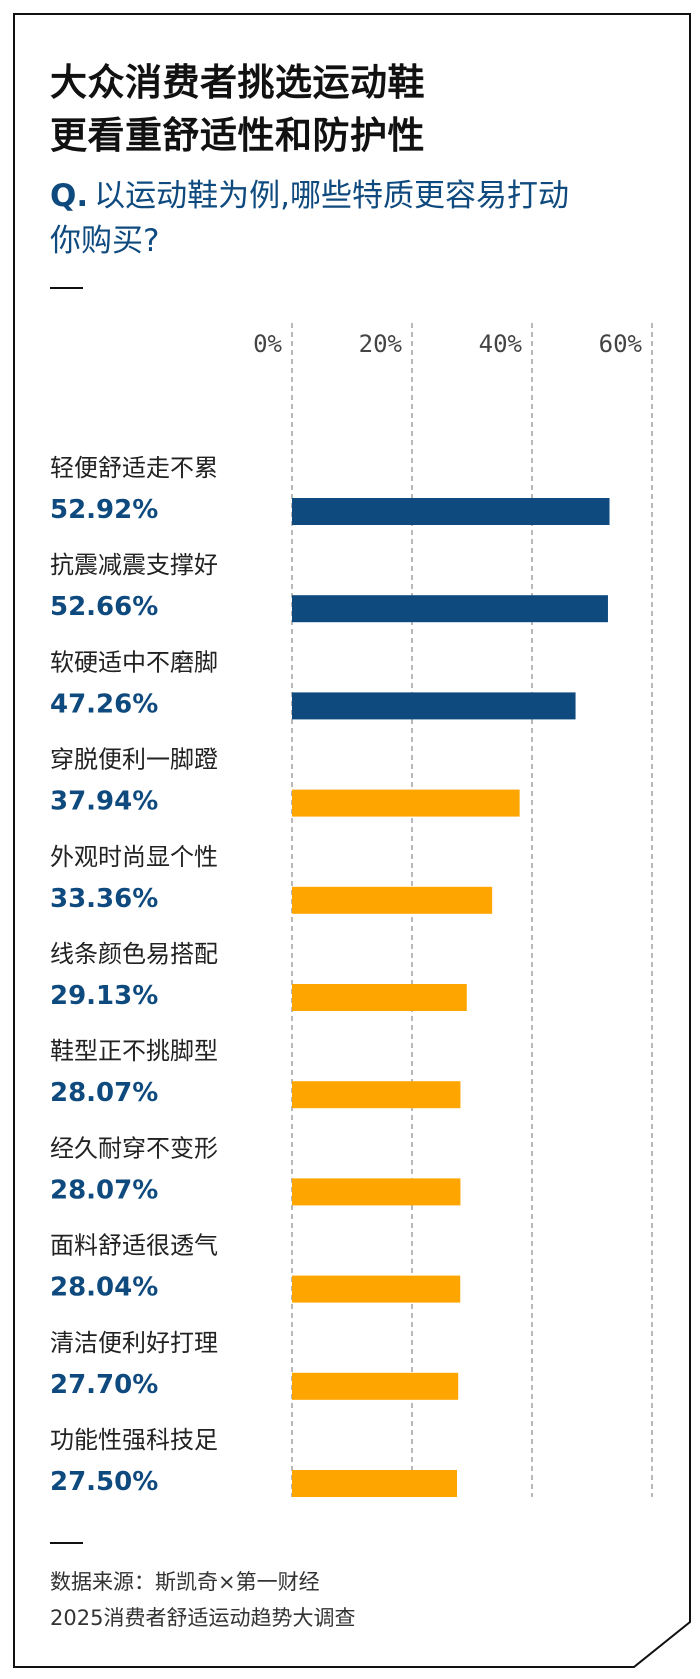 This screenshot has width=700, height=1679. I want to click on category-label: 功能性强科技足, so click(134, 1440).